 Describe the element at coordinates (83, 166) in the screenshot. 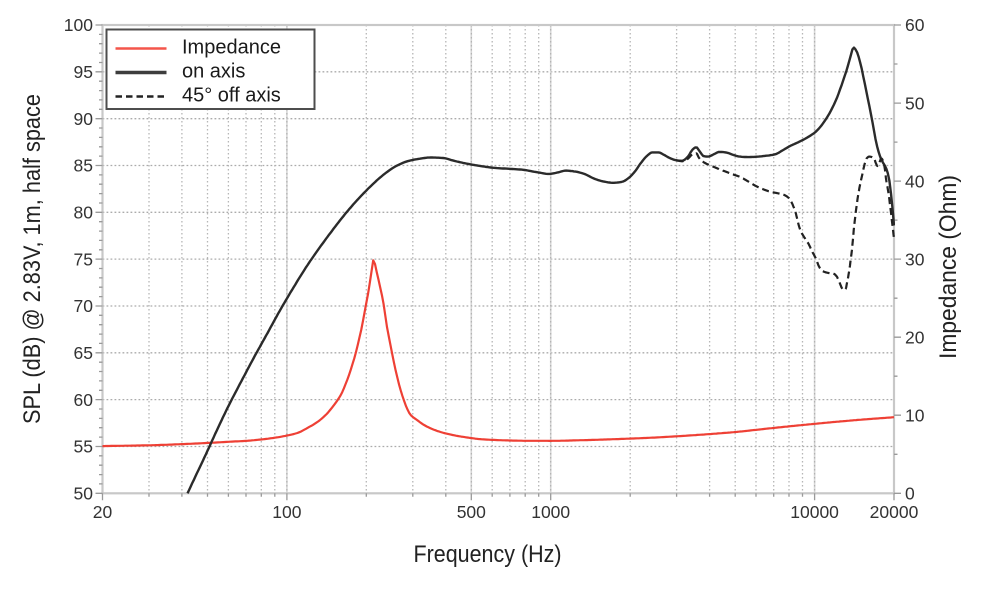

I see `svg-text: 85` at that location.